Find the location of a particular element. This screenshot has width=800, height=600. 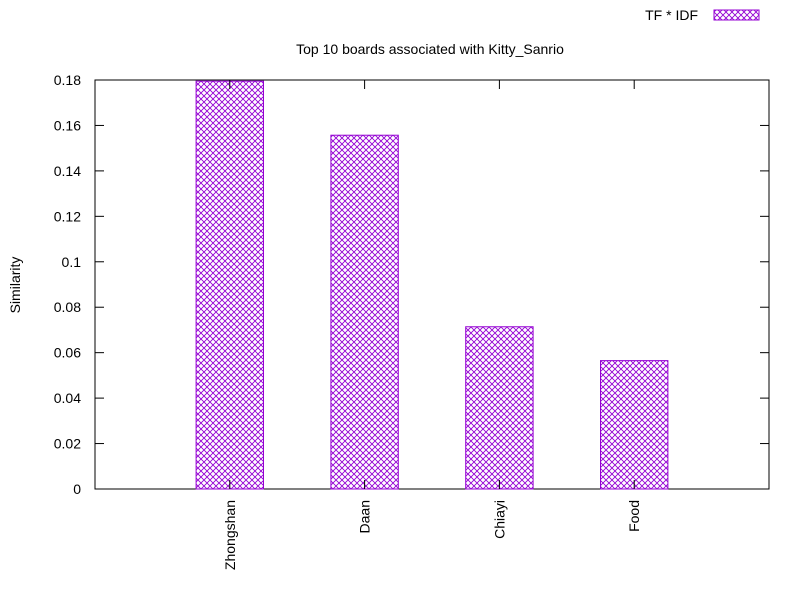

y-tick-label: 0.08 is located at coordinates (67, 307).